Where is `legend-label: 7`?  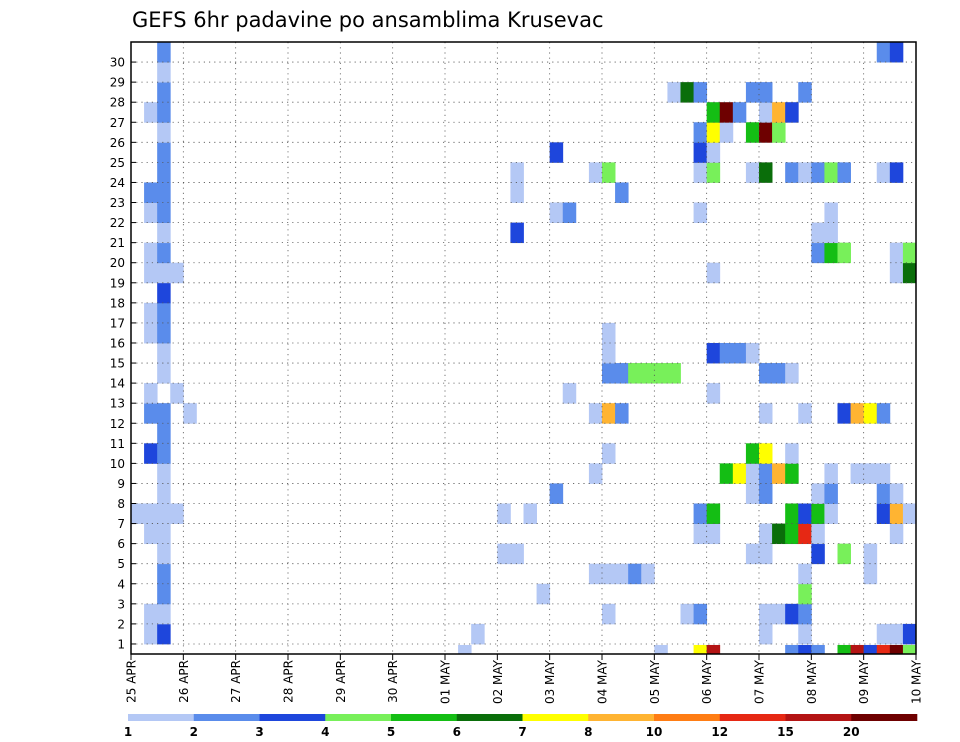
legend-label: 7 is located at coordinates (522, 732).